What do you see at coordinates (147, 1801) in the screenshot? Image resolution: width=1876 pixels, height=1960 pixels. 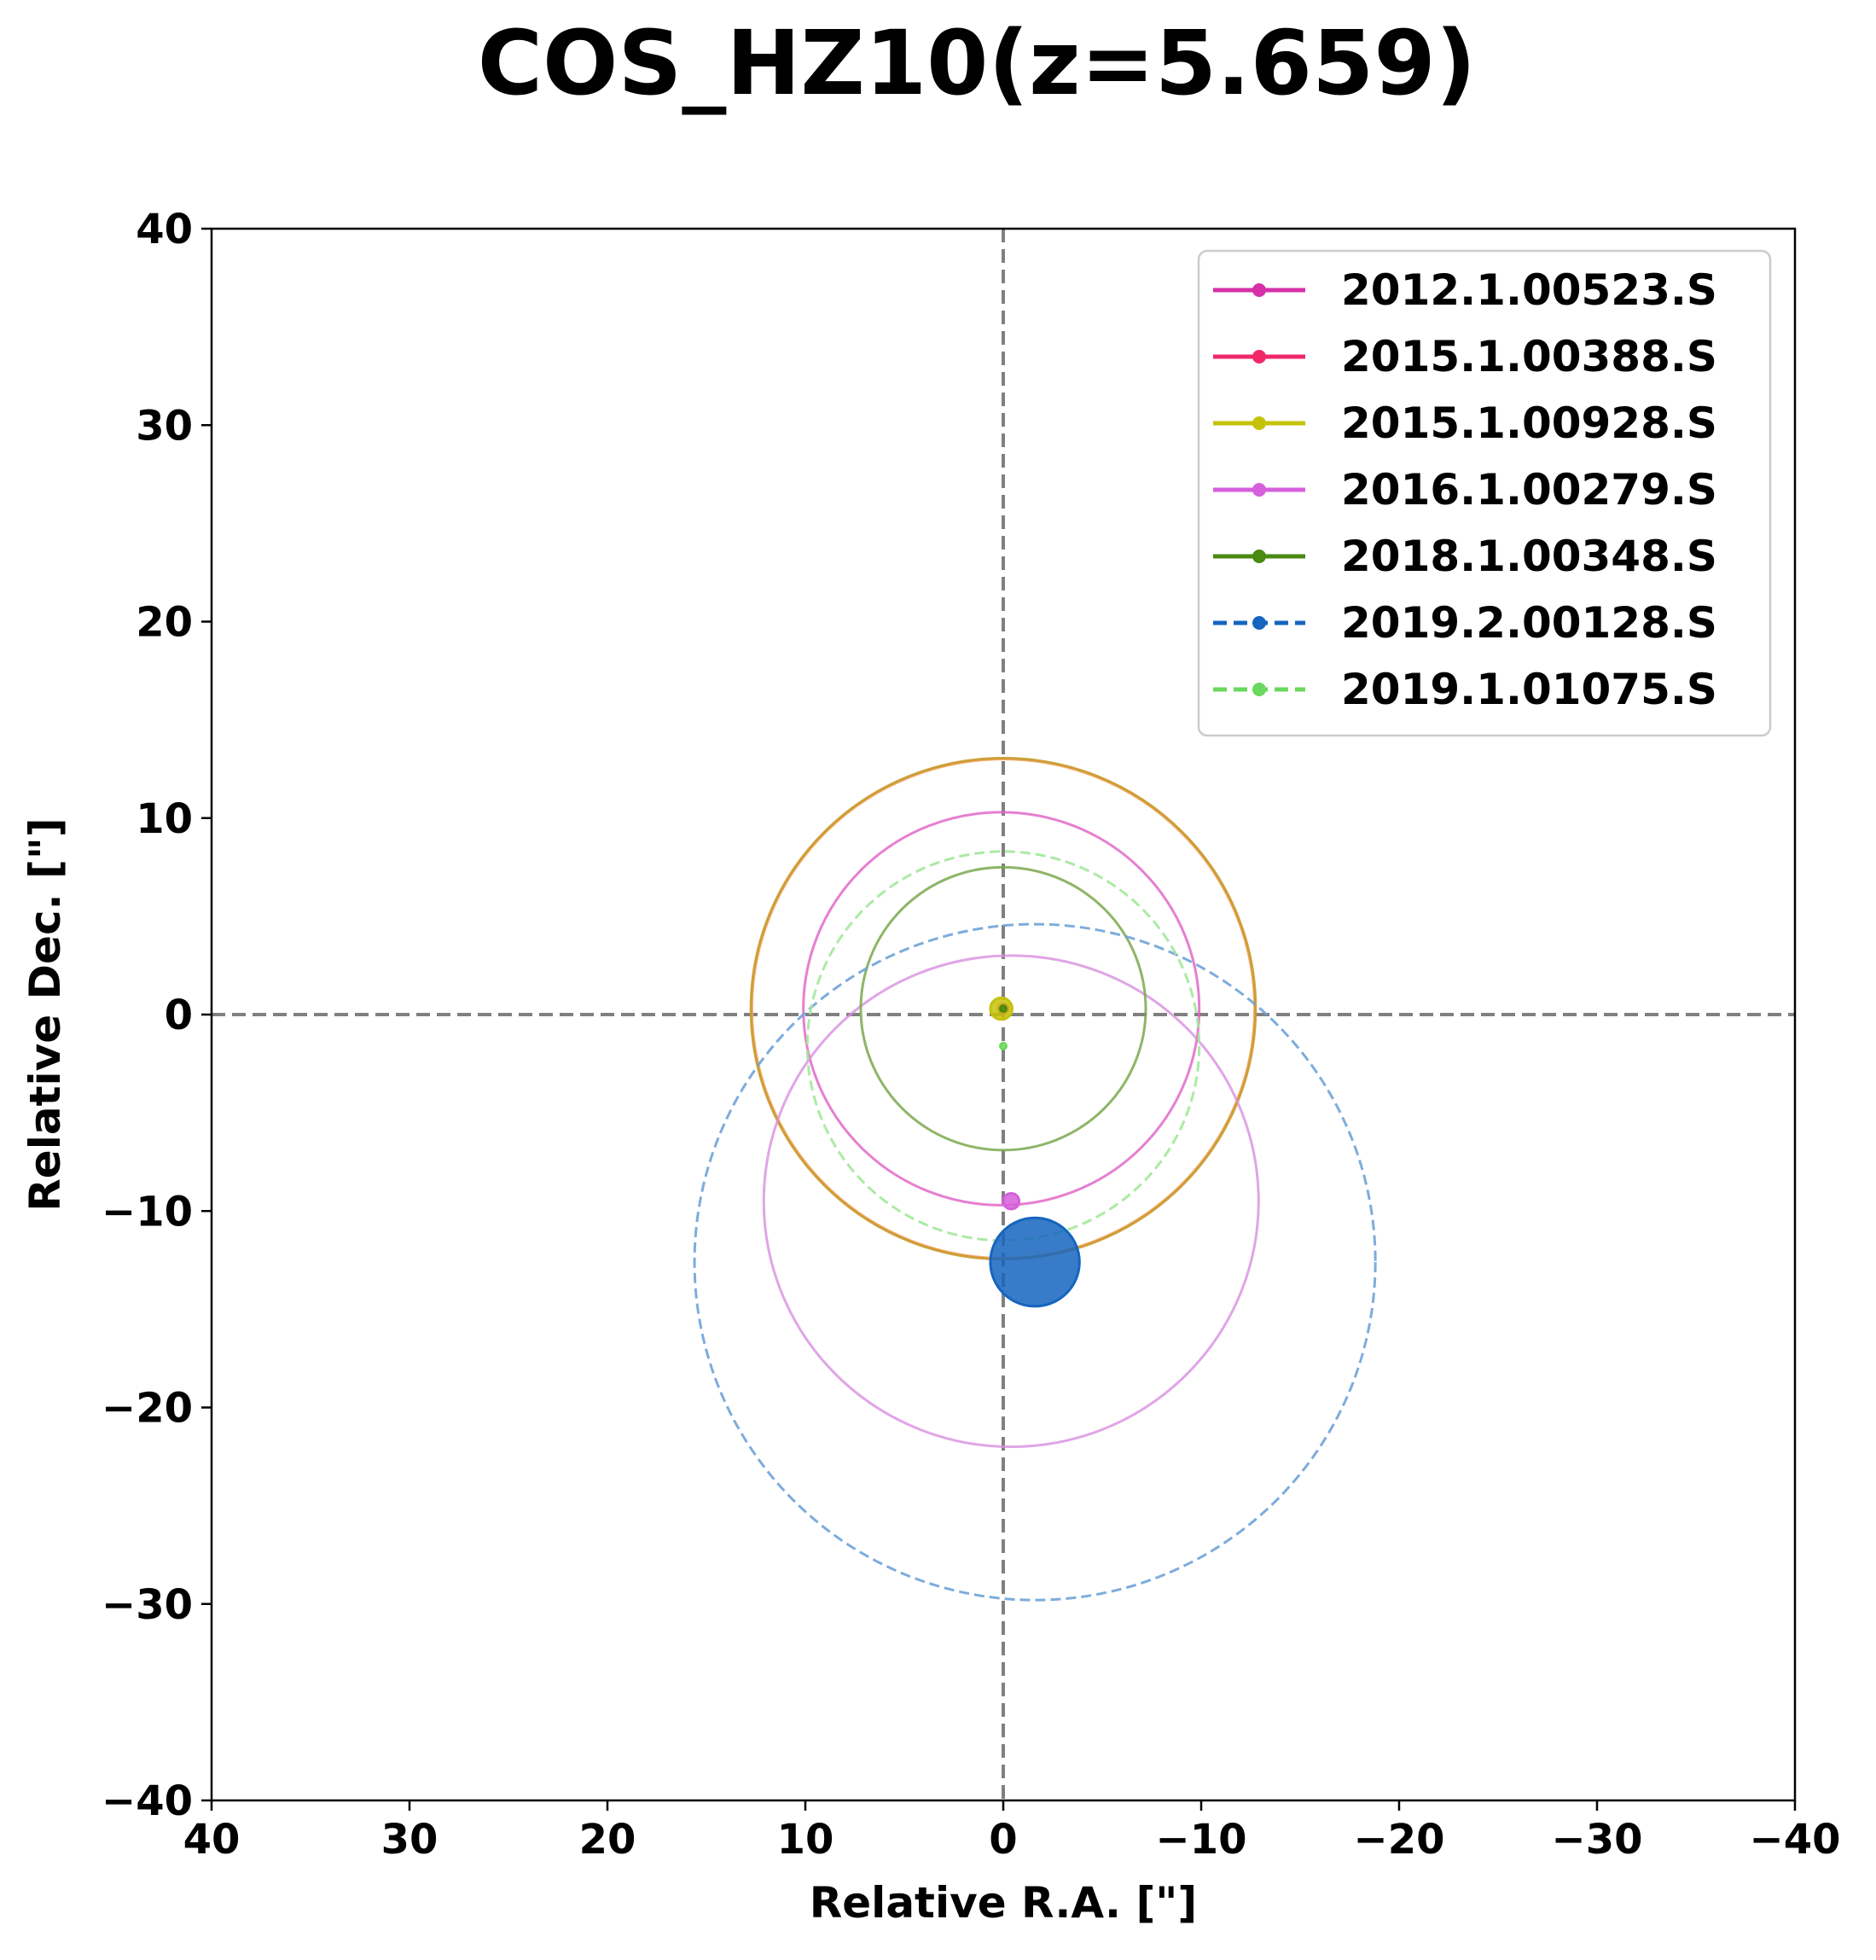 I see `y-tick-label: −40` at bounding box center [147, 1801].